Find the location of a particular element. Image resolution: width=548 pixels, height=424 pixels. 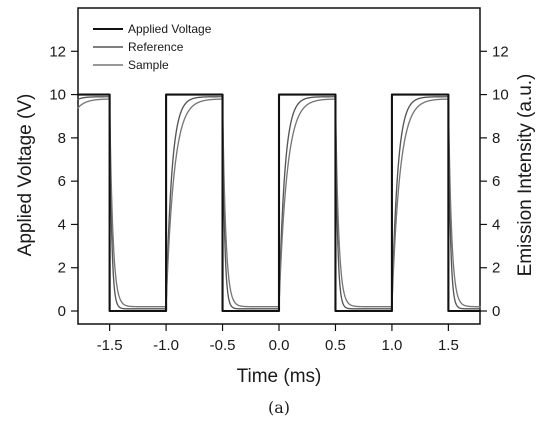

legend-label-2: Sample is located at coordinates (148, 65).